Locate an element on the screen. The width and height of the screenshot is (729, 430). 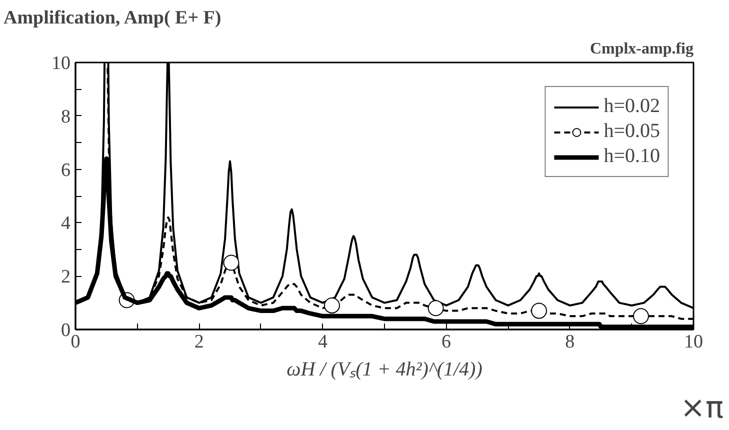
x-tick-label: 6 is located at coordinates (447, 342).